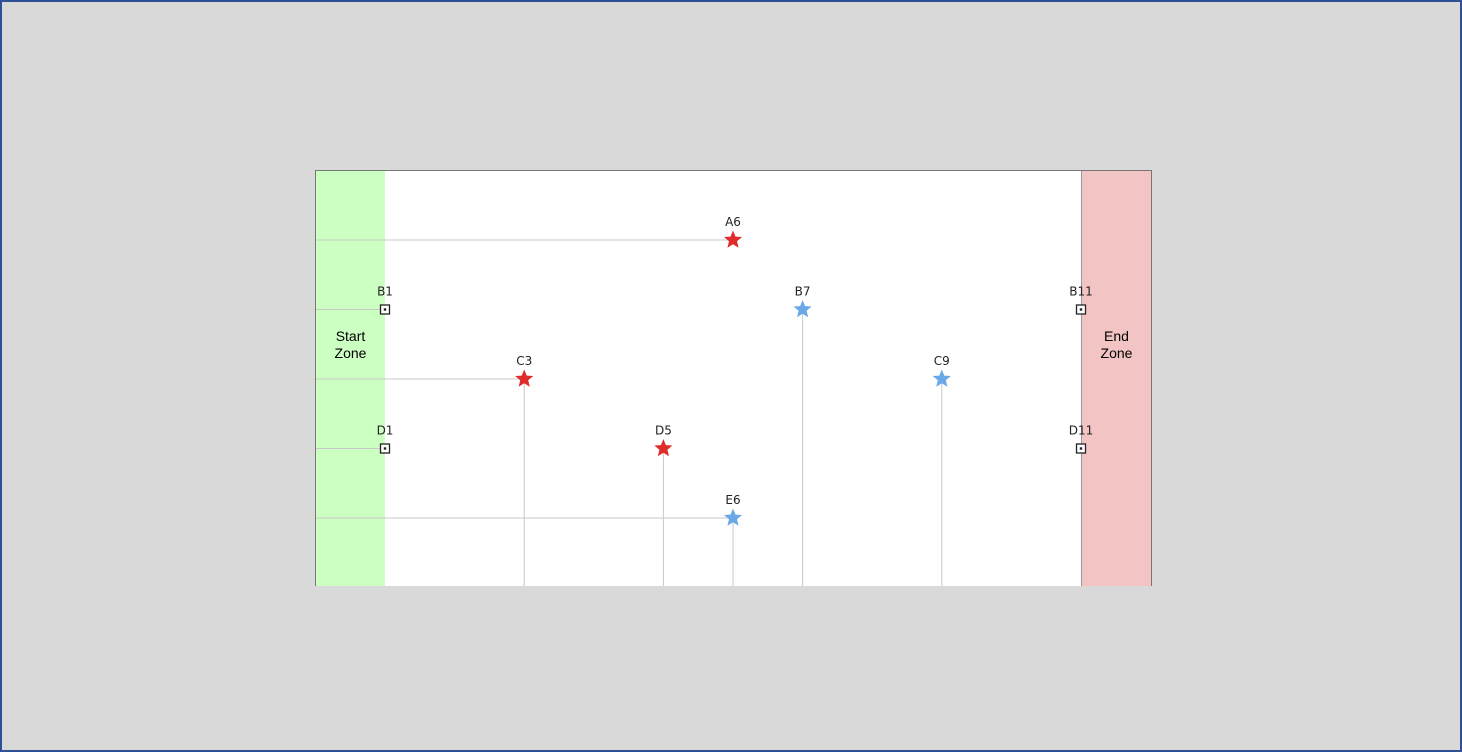  Describe the element at coordinates (350, 344) in the screenshot. I see `start-zone-label: Start Zone` at that location.